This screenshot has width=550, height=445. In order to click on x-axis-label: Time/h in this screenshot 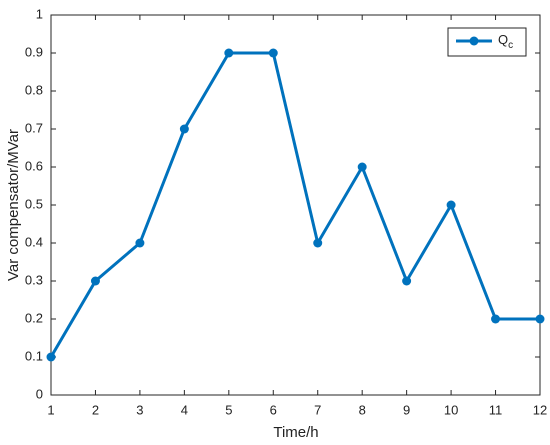, I will do `click(295, 432)`.